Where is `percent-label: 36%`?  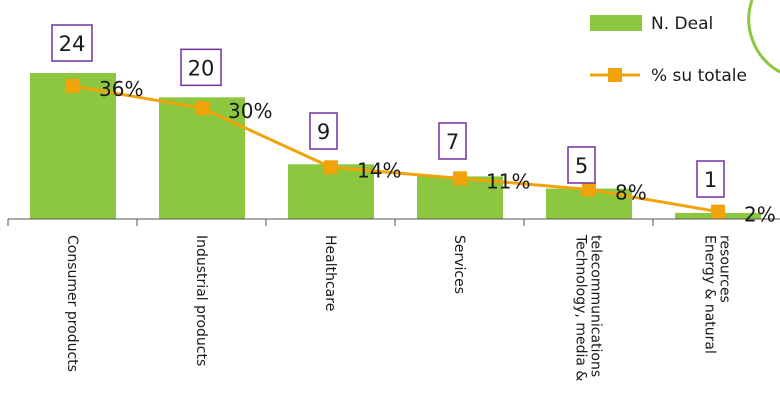
percent-label: 36% is located at coordinates (121, 89).